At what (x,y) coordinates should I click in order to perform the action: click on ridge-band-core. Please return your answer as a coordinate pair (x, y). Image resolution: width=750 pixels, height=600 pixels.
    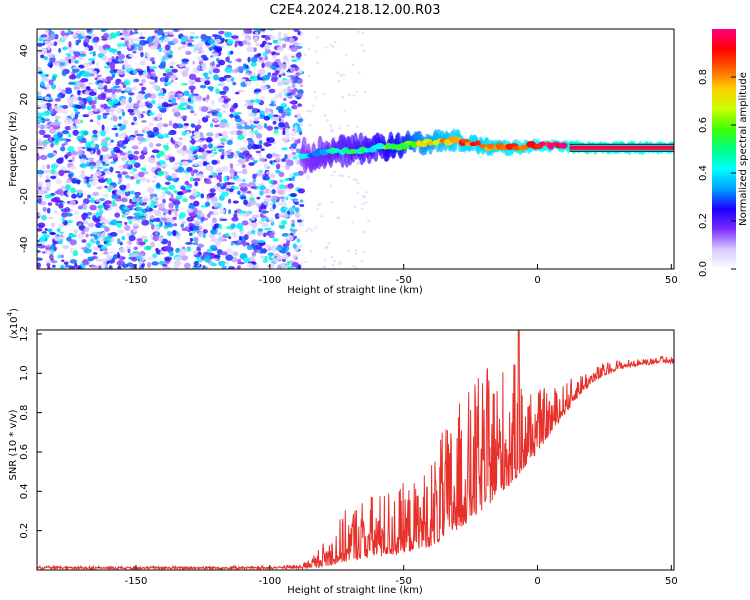
    Looking at the image, I should click on (621, 147).